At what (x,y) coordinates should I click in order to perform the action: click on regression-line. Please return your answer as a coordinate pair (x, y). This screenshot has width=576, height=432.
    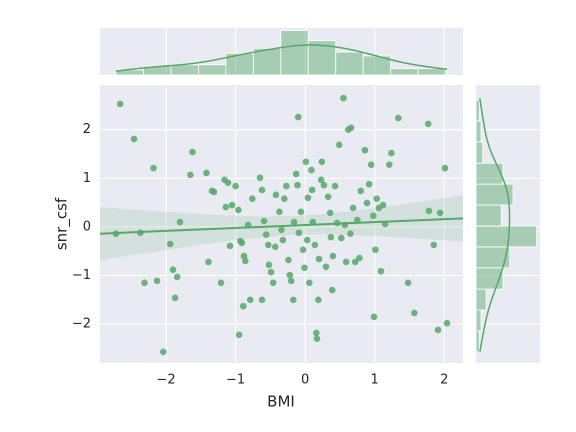
    Looking at the image, I should click on (281, 226).